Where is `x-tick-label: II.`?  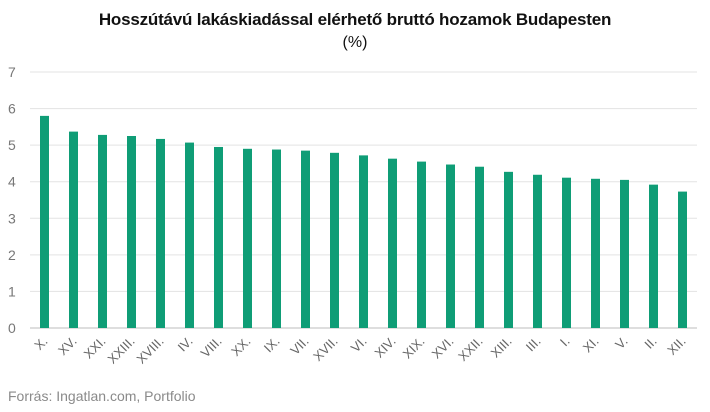
x-tick-label: II. is located at coordinates (650, 343).